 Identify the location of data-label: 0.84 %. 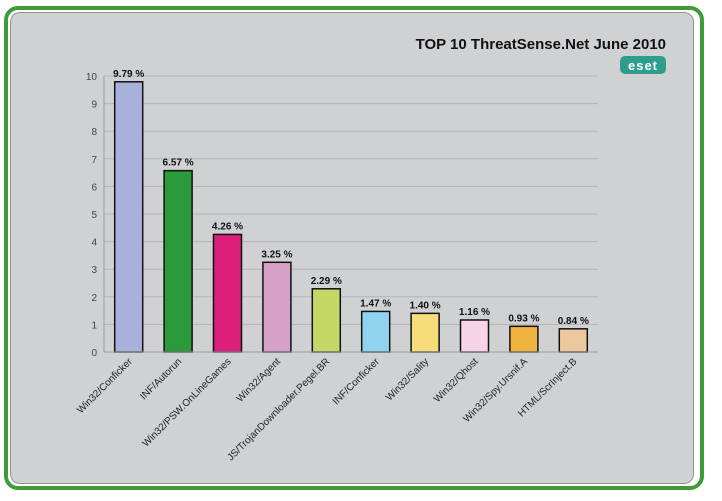
(573, 321).